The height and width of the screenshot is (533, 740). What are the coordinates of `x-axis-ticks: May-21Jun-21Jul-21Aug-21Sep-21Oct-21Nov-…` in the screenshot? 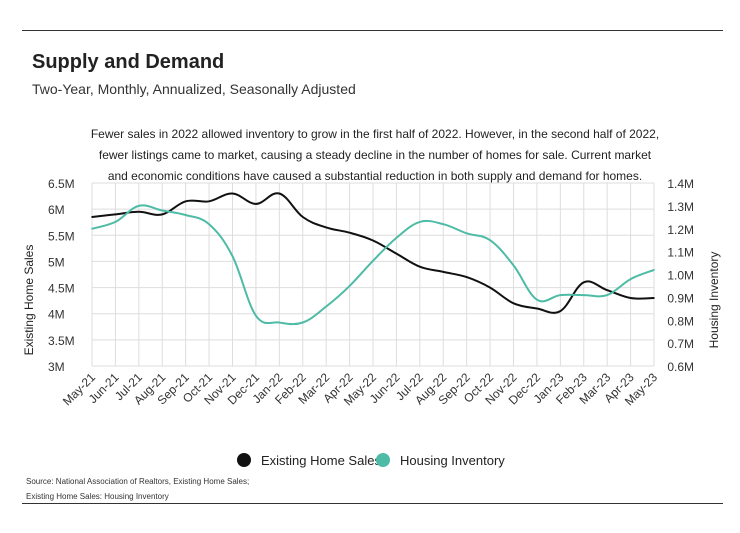 It's located at (360, 389).